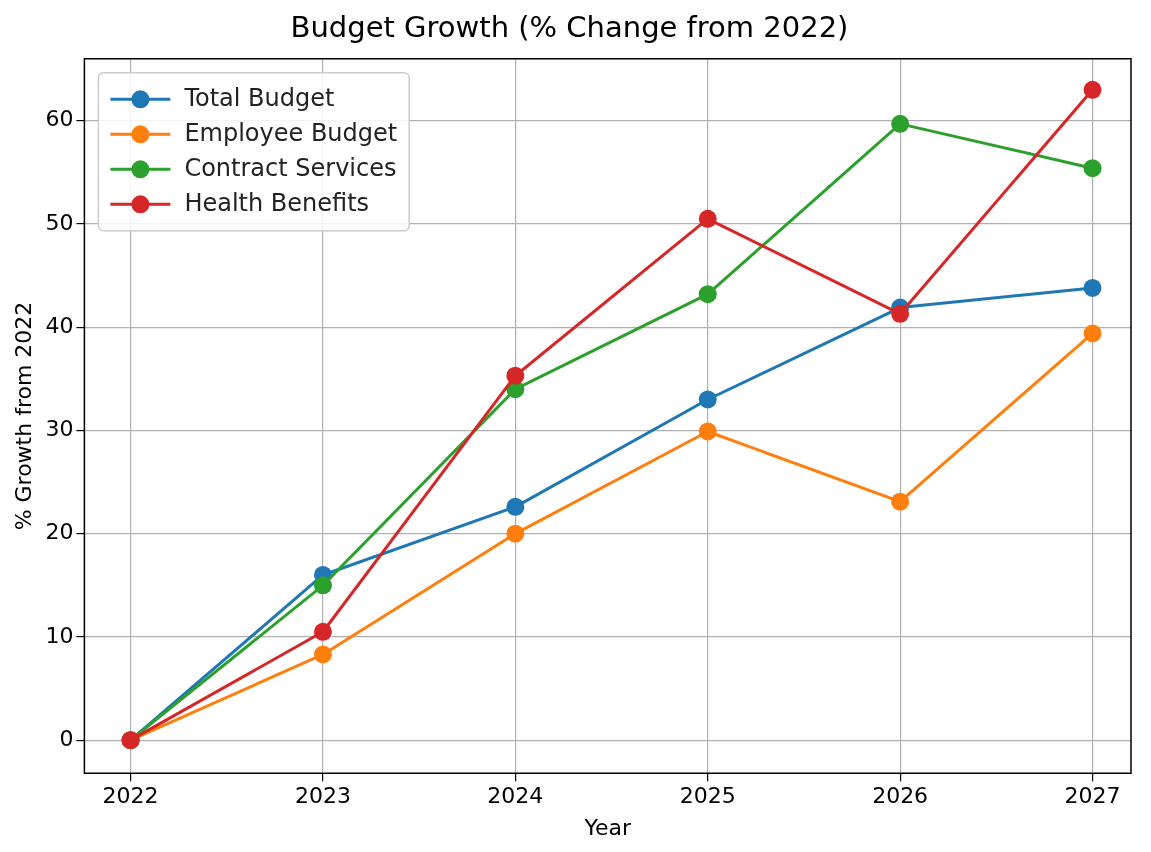  What do you see at coordinates (59, 222) in the screenshot?
I see `y-tick-label: 50` at bounding box center [59, 222].